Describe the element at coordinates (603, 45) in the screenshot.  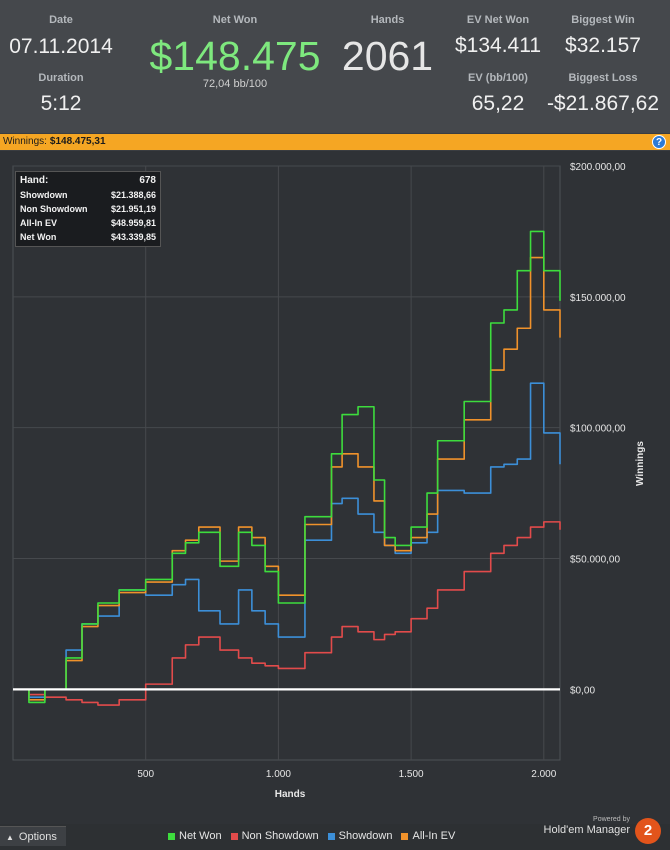
I see `biggest-win-value: $32.157` at that location.